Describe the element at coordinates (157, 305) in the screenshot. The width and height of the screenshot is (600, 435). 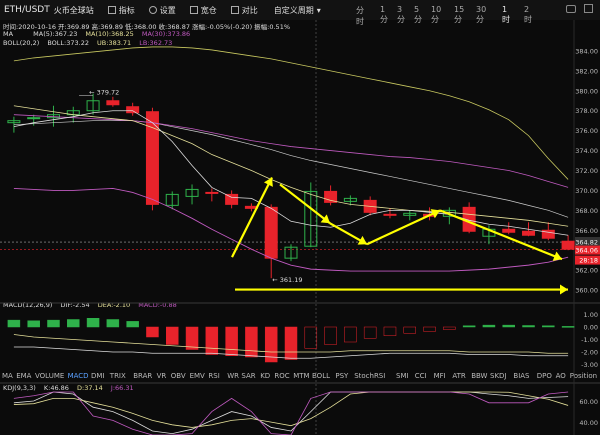
I see `macd-value: MACD:-0.88` at that location.